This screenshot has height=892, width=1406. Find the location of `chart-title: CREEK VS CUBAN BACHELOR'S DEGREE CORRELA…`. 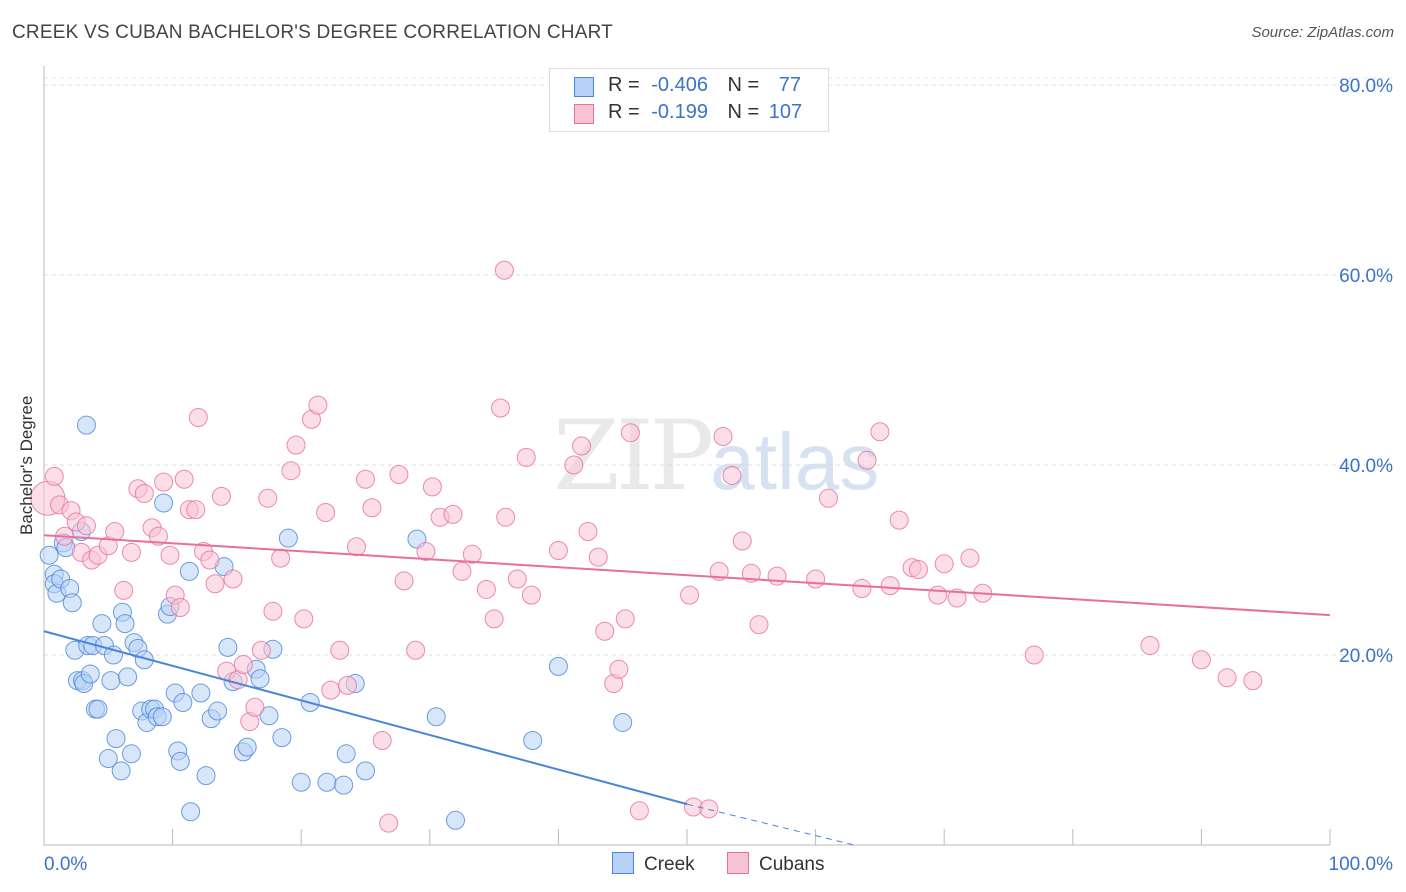

chart-title: CREEK VS CUBAN BACHELOR'S DEGREE CORRELA… is located at coordinates (312, 32).